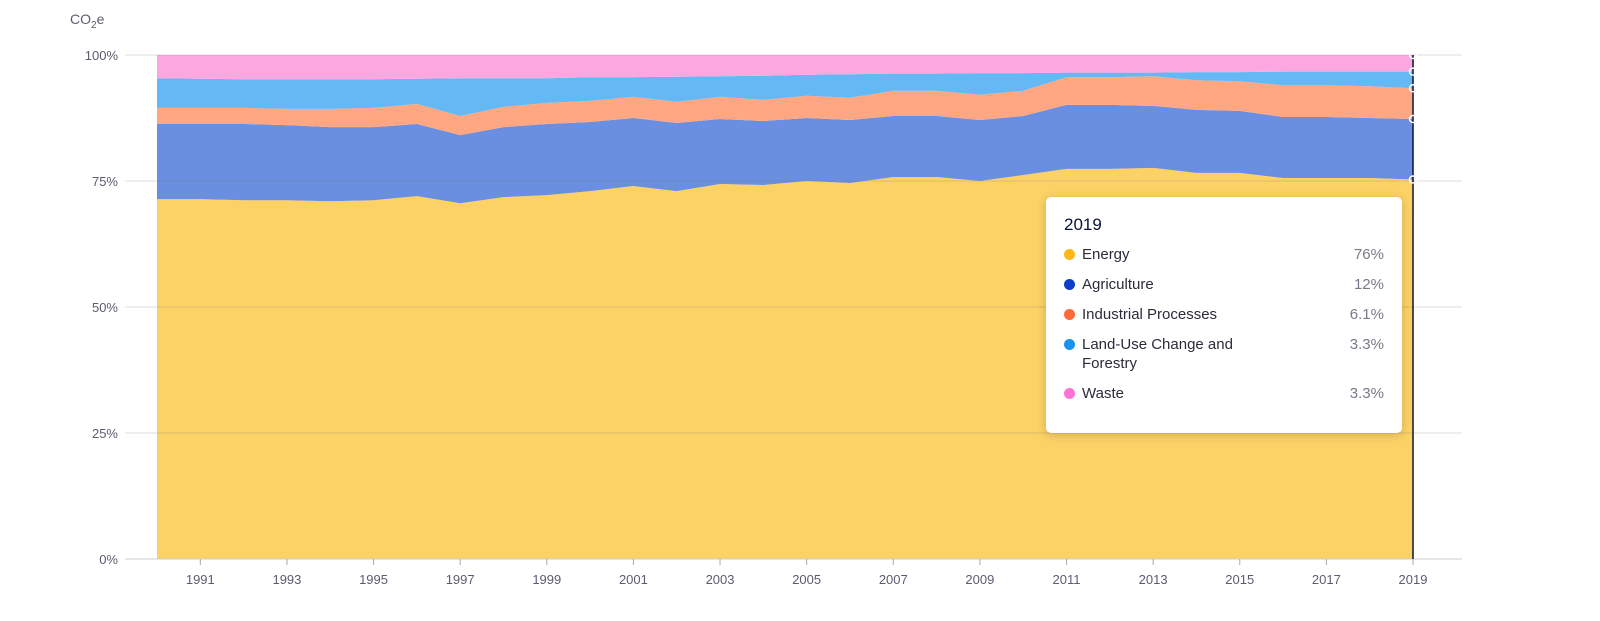 Image resolution: width=1600 pixels, height=621 pixels. I want to click on x-tick-label: 2015, so click(1239, 579).